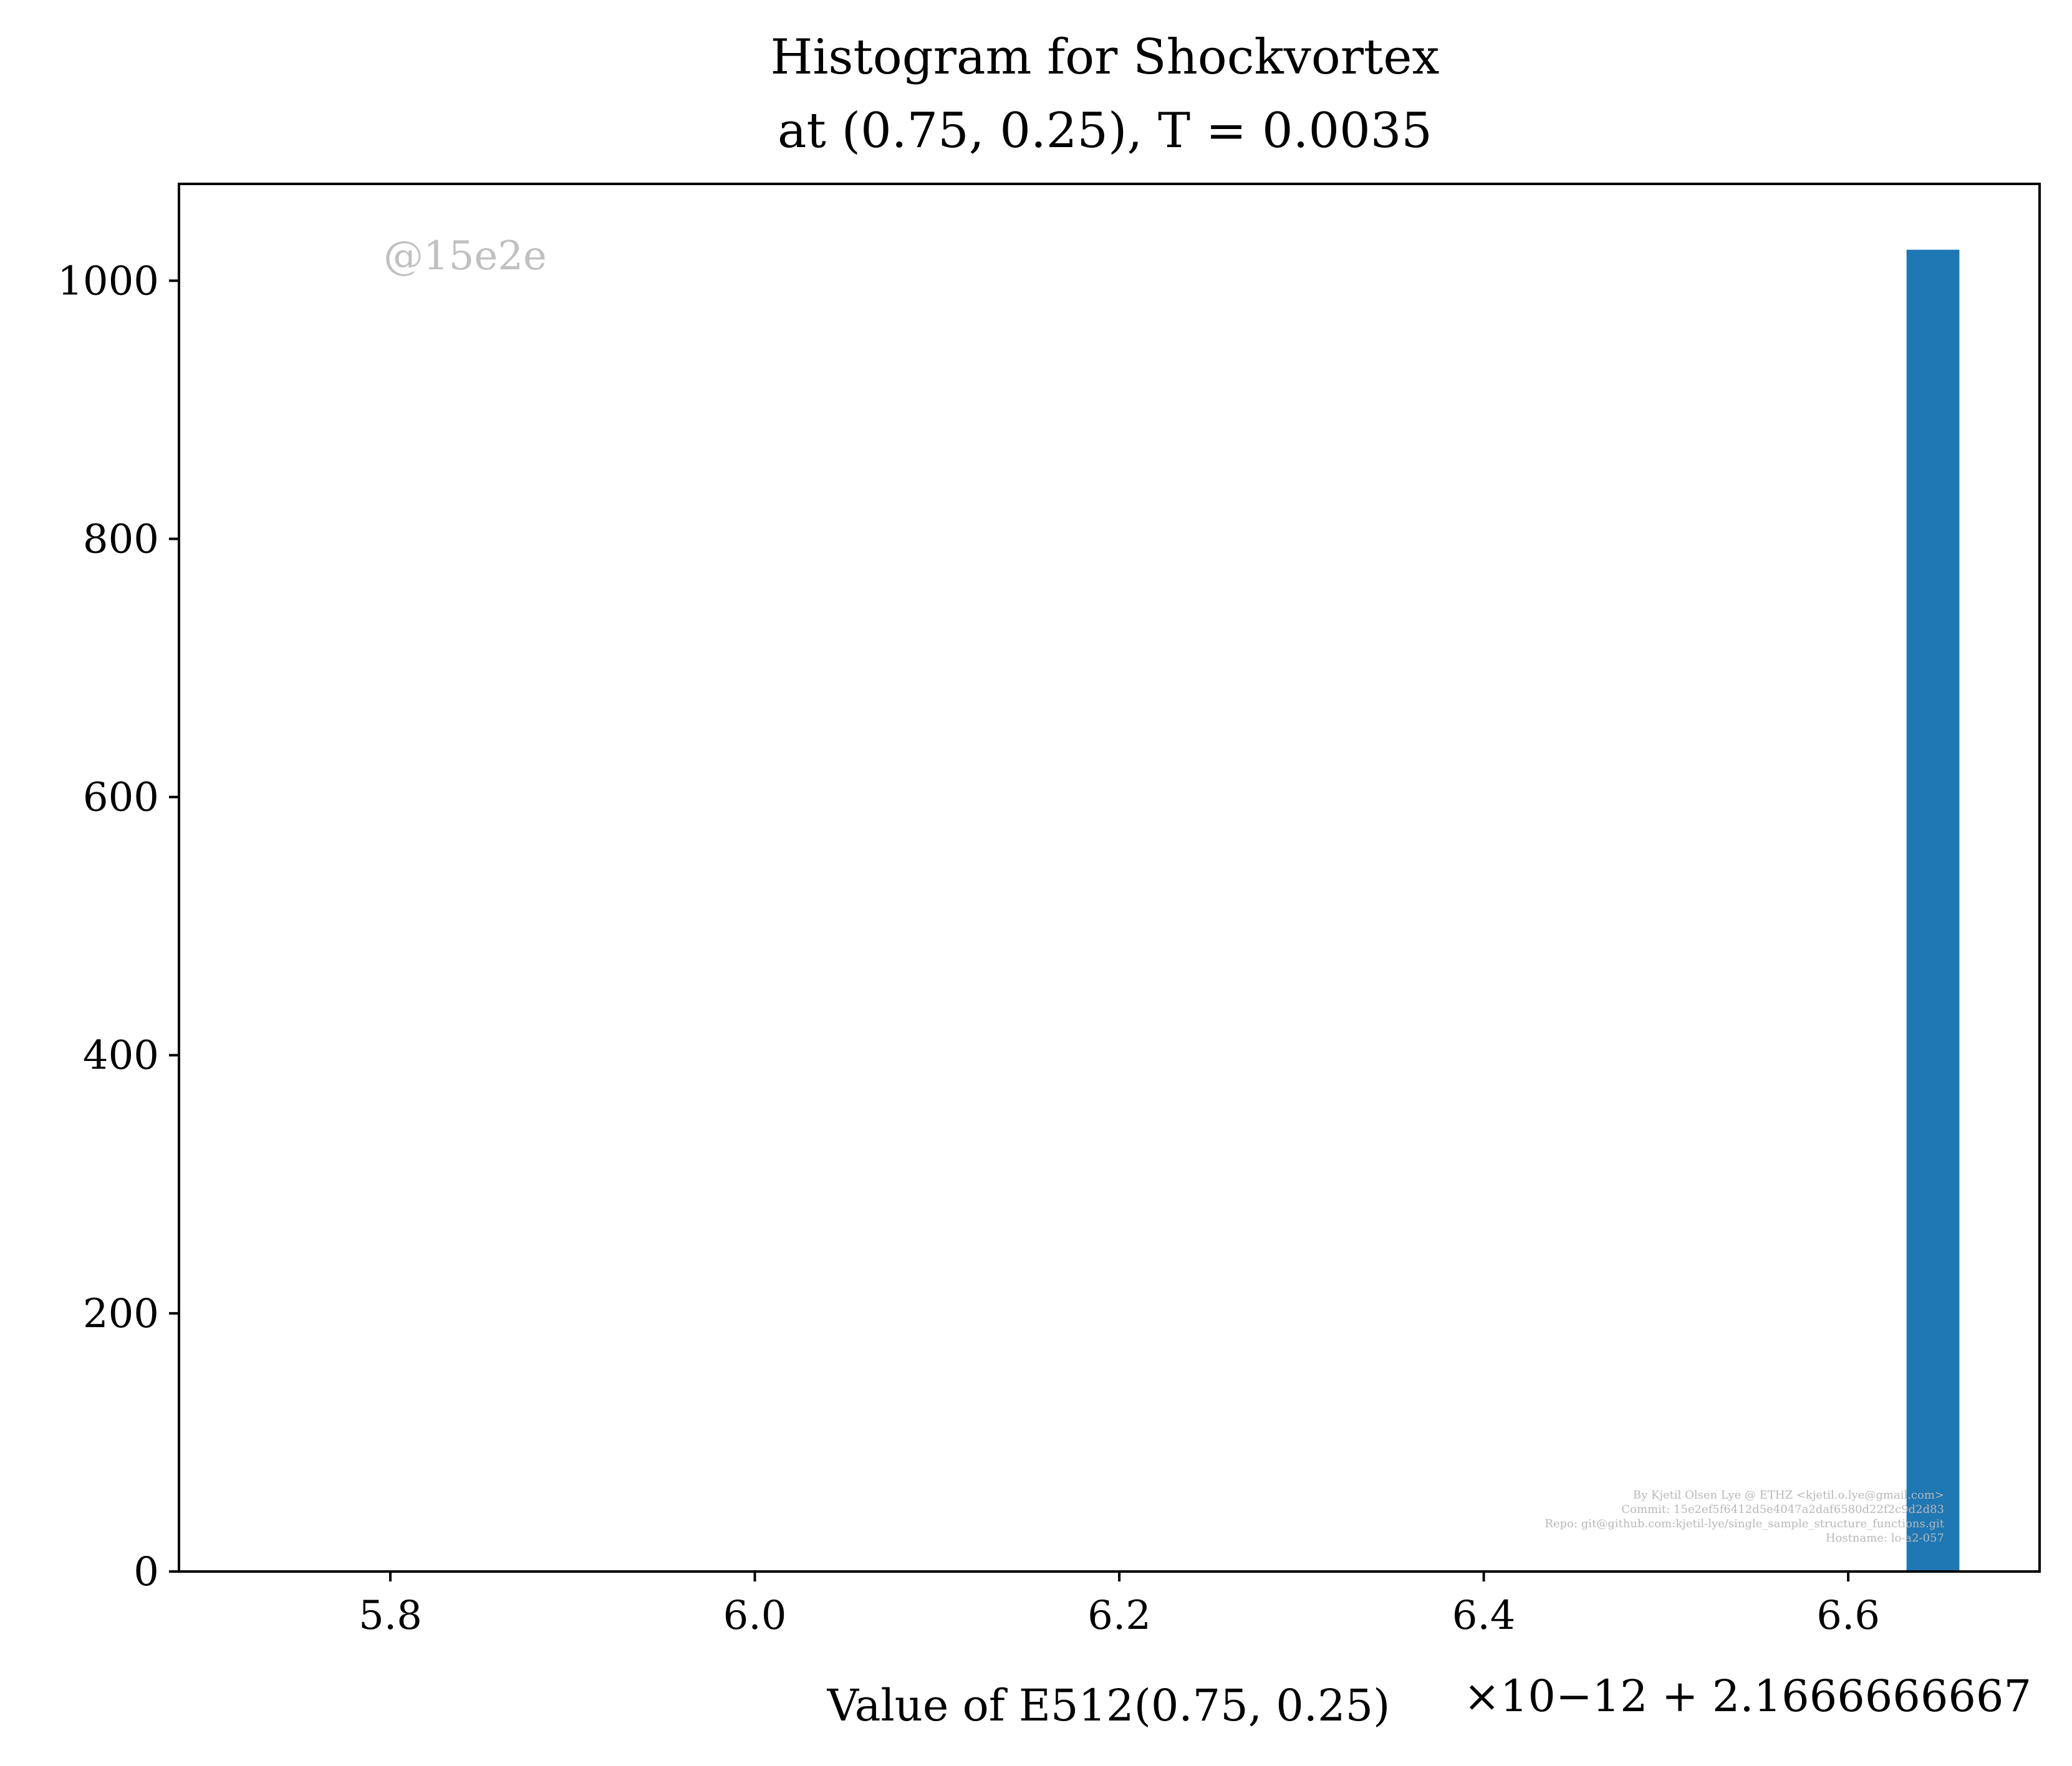 The width and height of the screenshot is (2072, 1766). What do you see at coordinates (1105, 131) in the screenshot?
I see `chart-title-line2: at (0.75, 0.25), T = 0.0035` at bounding box center [1105, 131].